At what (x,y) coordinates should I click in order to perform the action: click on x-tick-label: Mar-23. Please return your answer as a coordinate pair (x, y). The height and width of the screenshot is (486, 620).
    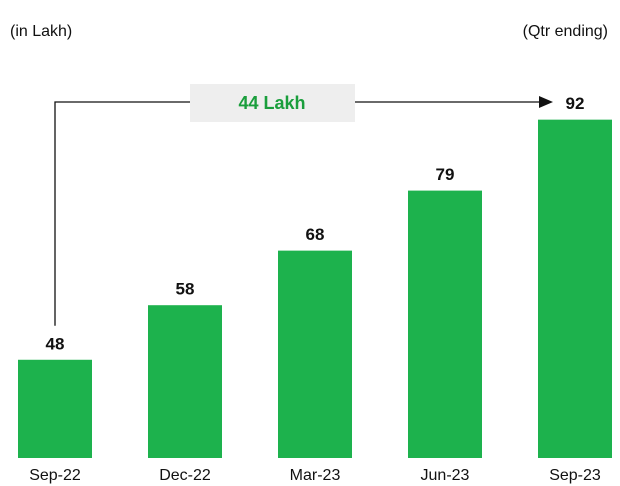
    Looking at the image, I should click on (315, 475).